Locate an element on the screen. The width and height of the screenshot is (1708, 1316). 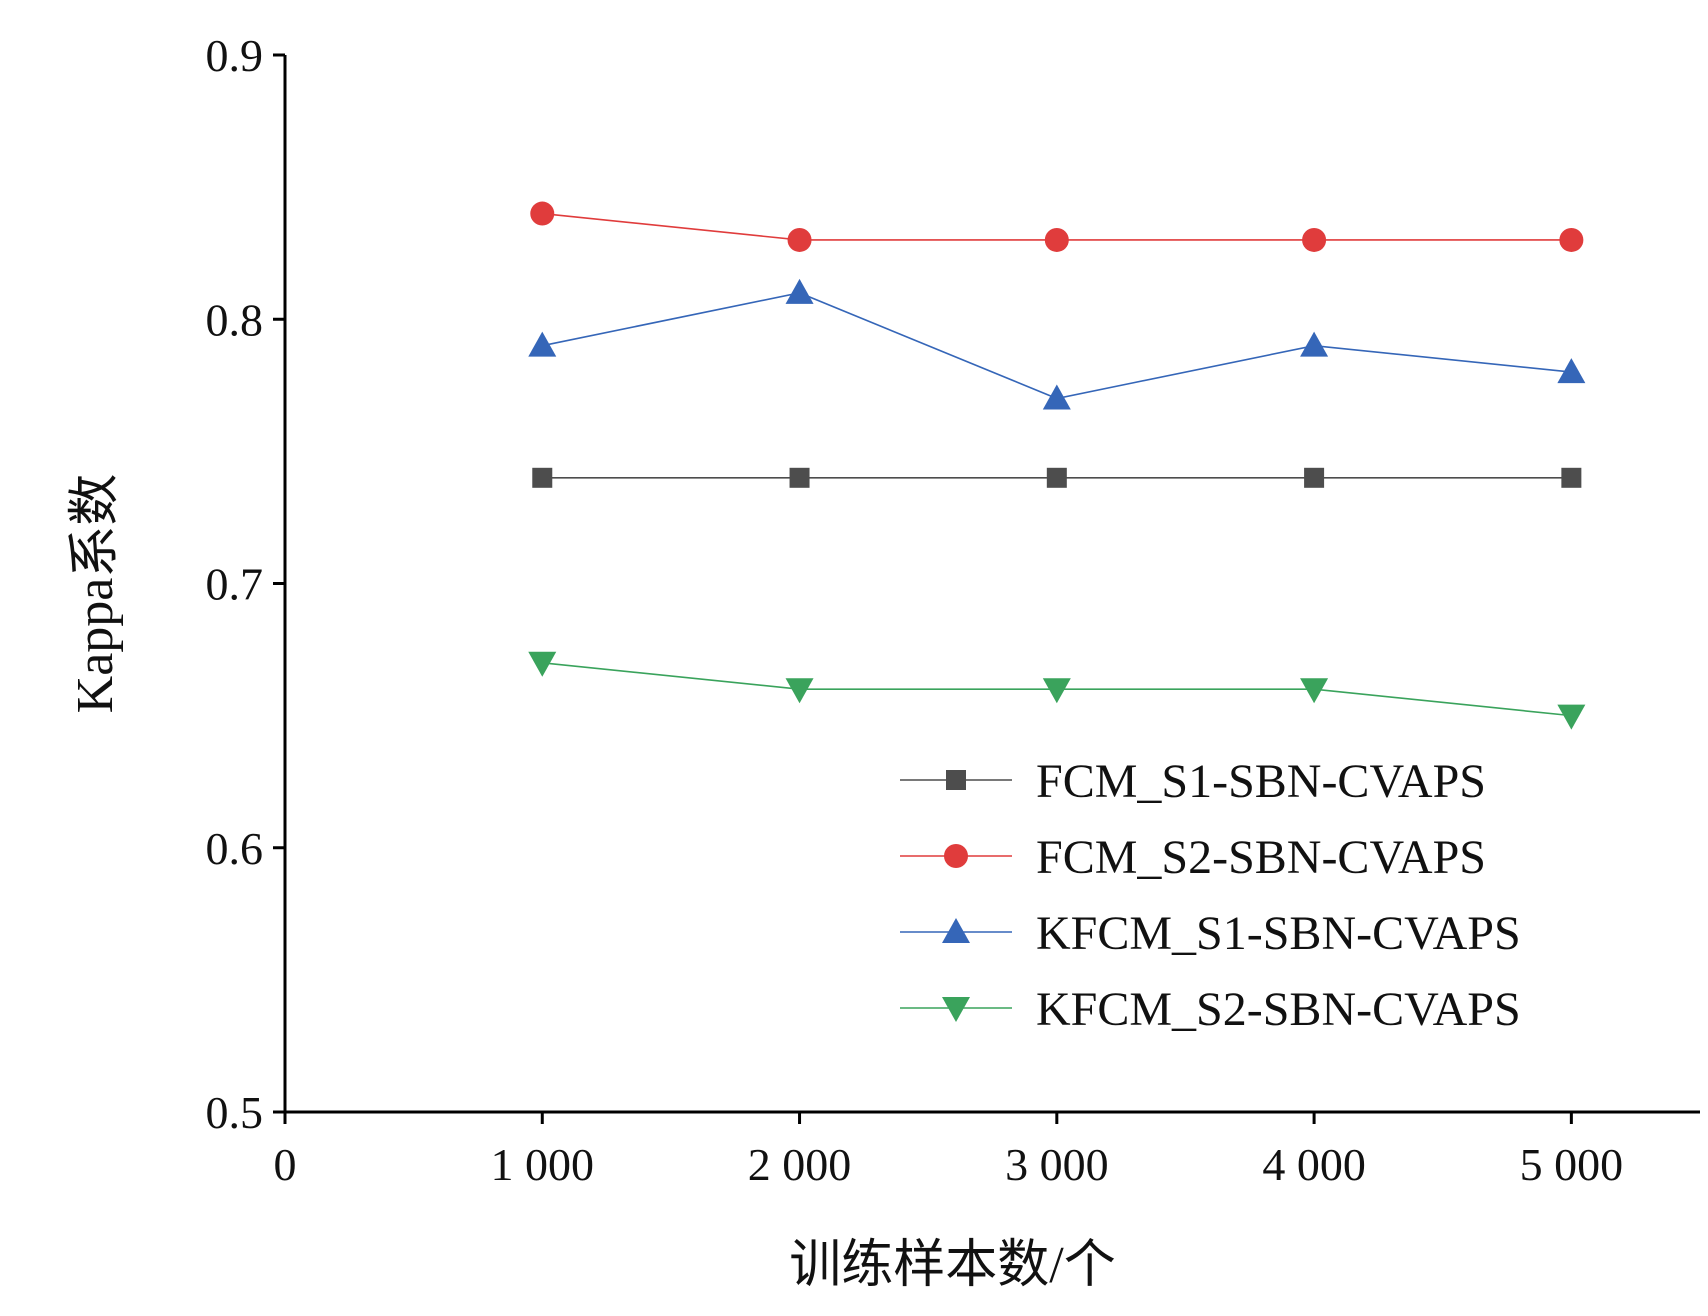
legend-item: FCM_S2-SBN-CVAPS is located at coordinates (1193, 857).